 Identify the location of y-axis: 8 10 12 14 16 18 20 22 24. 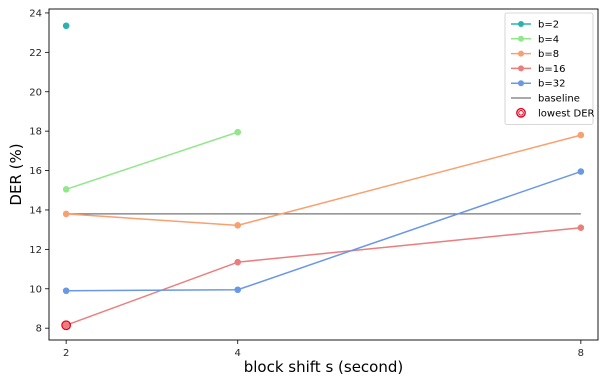
(39, 171).